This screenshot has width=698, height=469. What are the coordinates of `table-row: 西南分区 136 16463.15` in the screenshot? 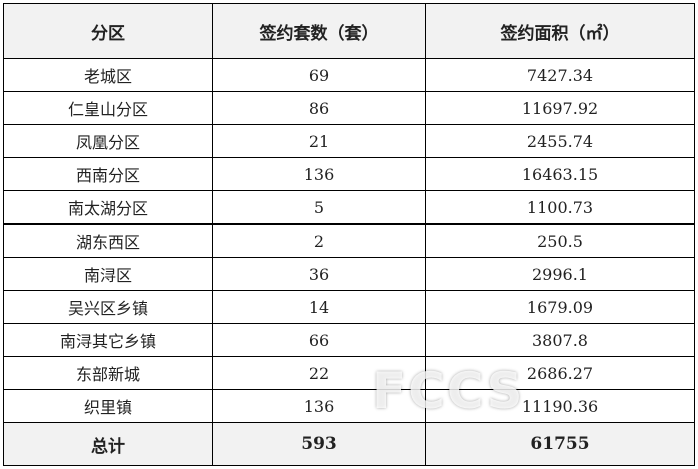 It's located at (349, 174).